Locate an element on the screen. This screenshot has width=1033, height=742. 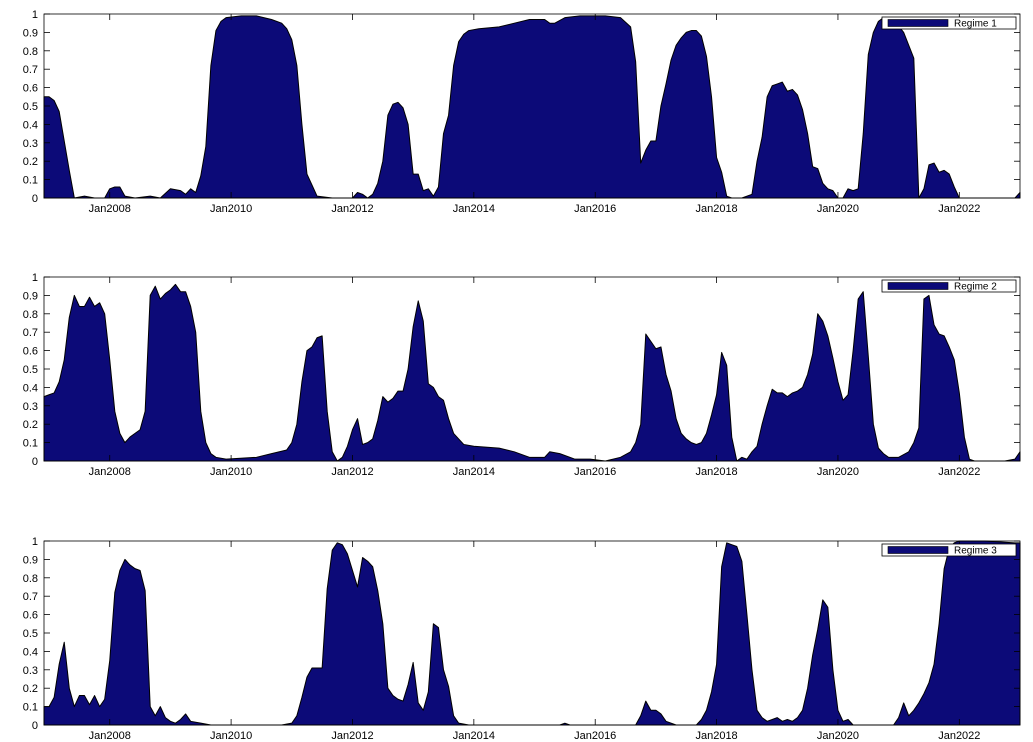
legend: Regime 1 is located at coordinates (949, 23).